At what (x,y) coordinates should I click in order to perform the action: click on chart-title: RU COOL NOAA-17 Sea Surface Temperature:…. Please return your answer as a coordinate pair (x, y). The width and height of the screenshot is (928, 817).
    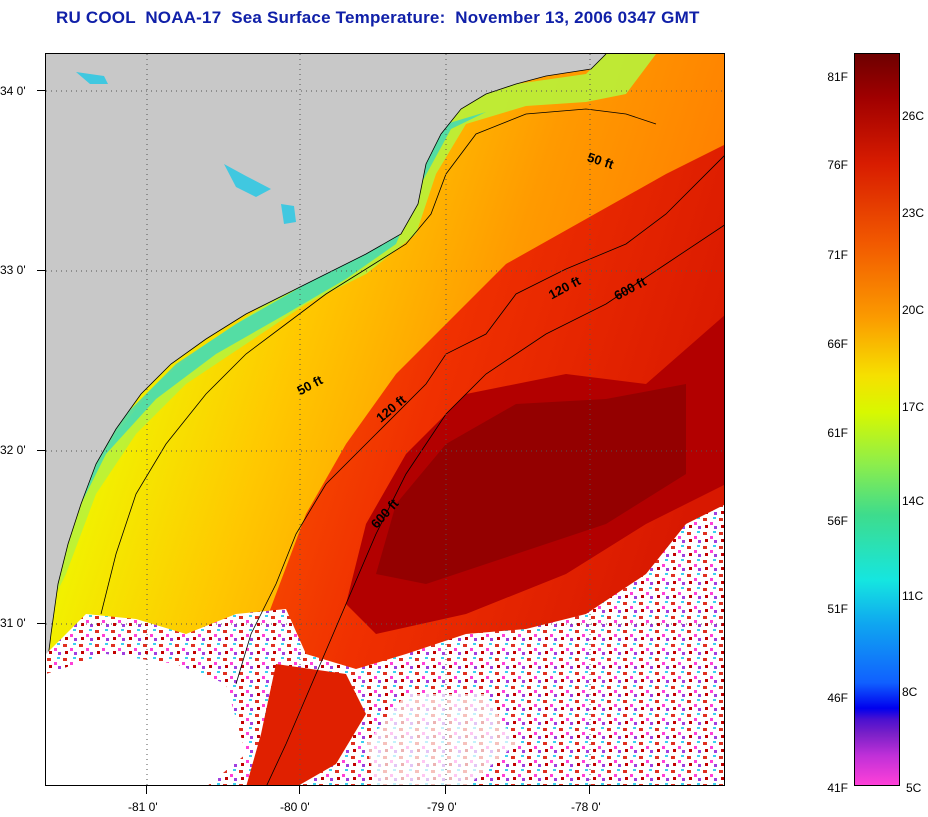
    Looking at the image, I should click on (378, 17).